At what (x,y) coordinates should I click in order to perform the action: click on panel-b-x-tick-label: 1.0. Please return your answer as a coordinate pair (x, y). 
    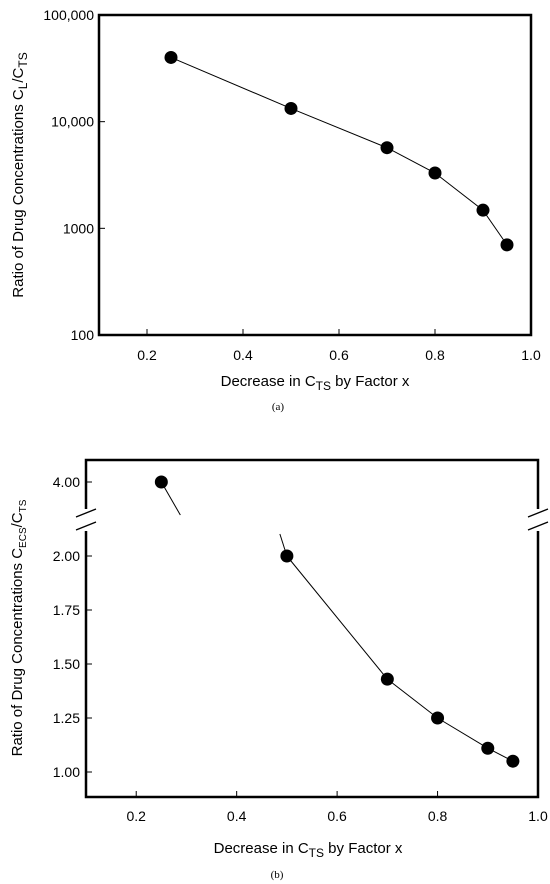
    Looking at the image, I should click on (538, 816).